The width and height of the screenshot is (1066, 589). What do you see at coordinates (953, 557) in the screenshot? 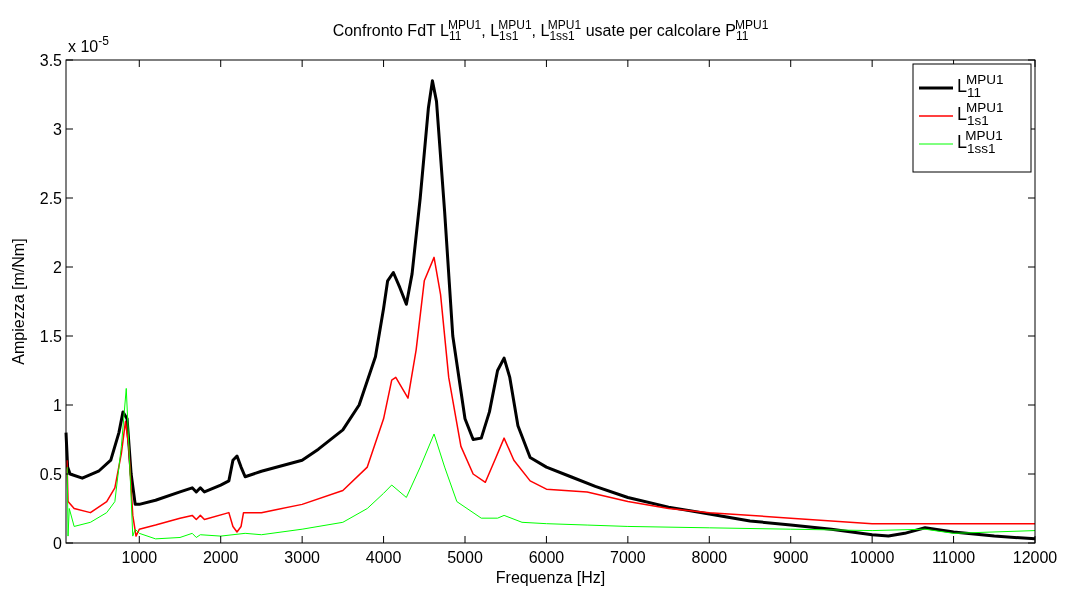
I see `x-tick-label: 11000` at bounding box center [953, 557].